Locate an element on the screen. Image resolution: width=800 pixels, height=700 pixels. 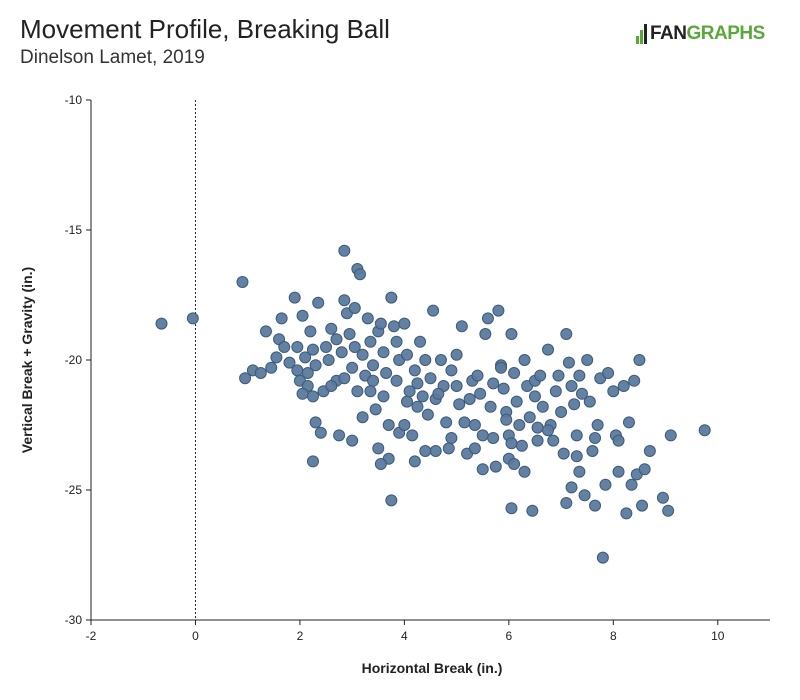
y-tick-label: -25 is located at coordinates (74, 490).